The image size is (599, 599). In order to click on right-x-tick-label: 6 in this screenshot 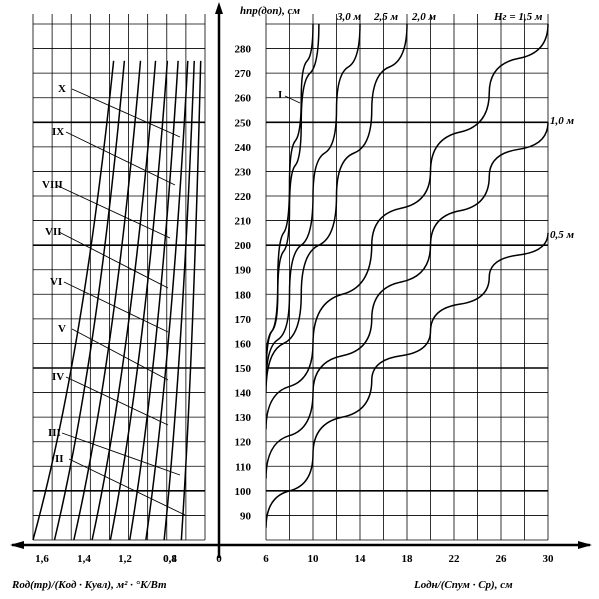, I will do `click(266, 559)`.